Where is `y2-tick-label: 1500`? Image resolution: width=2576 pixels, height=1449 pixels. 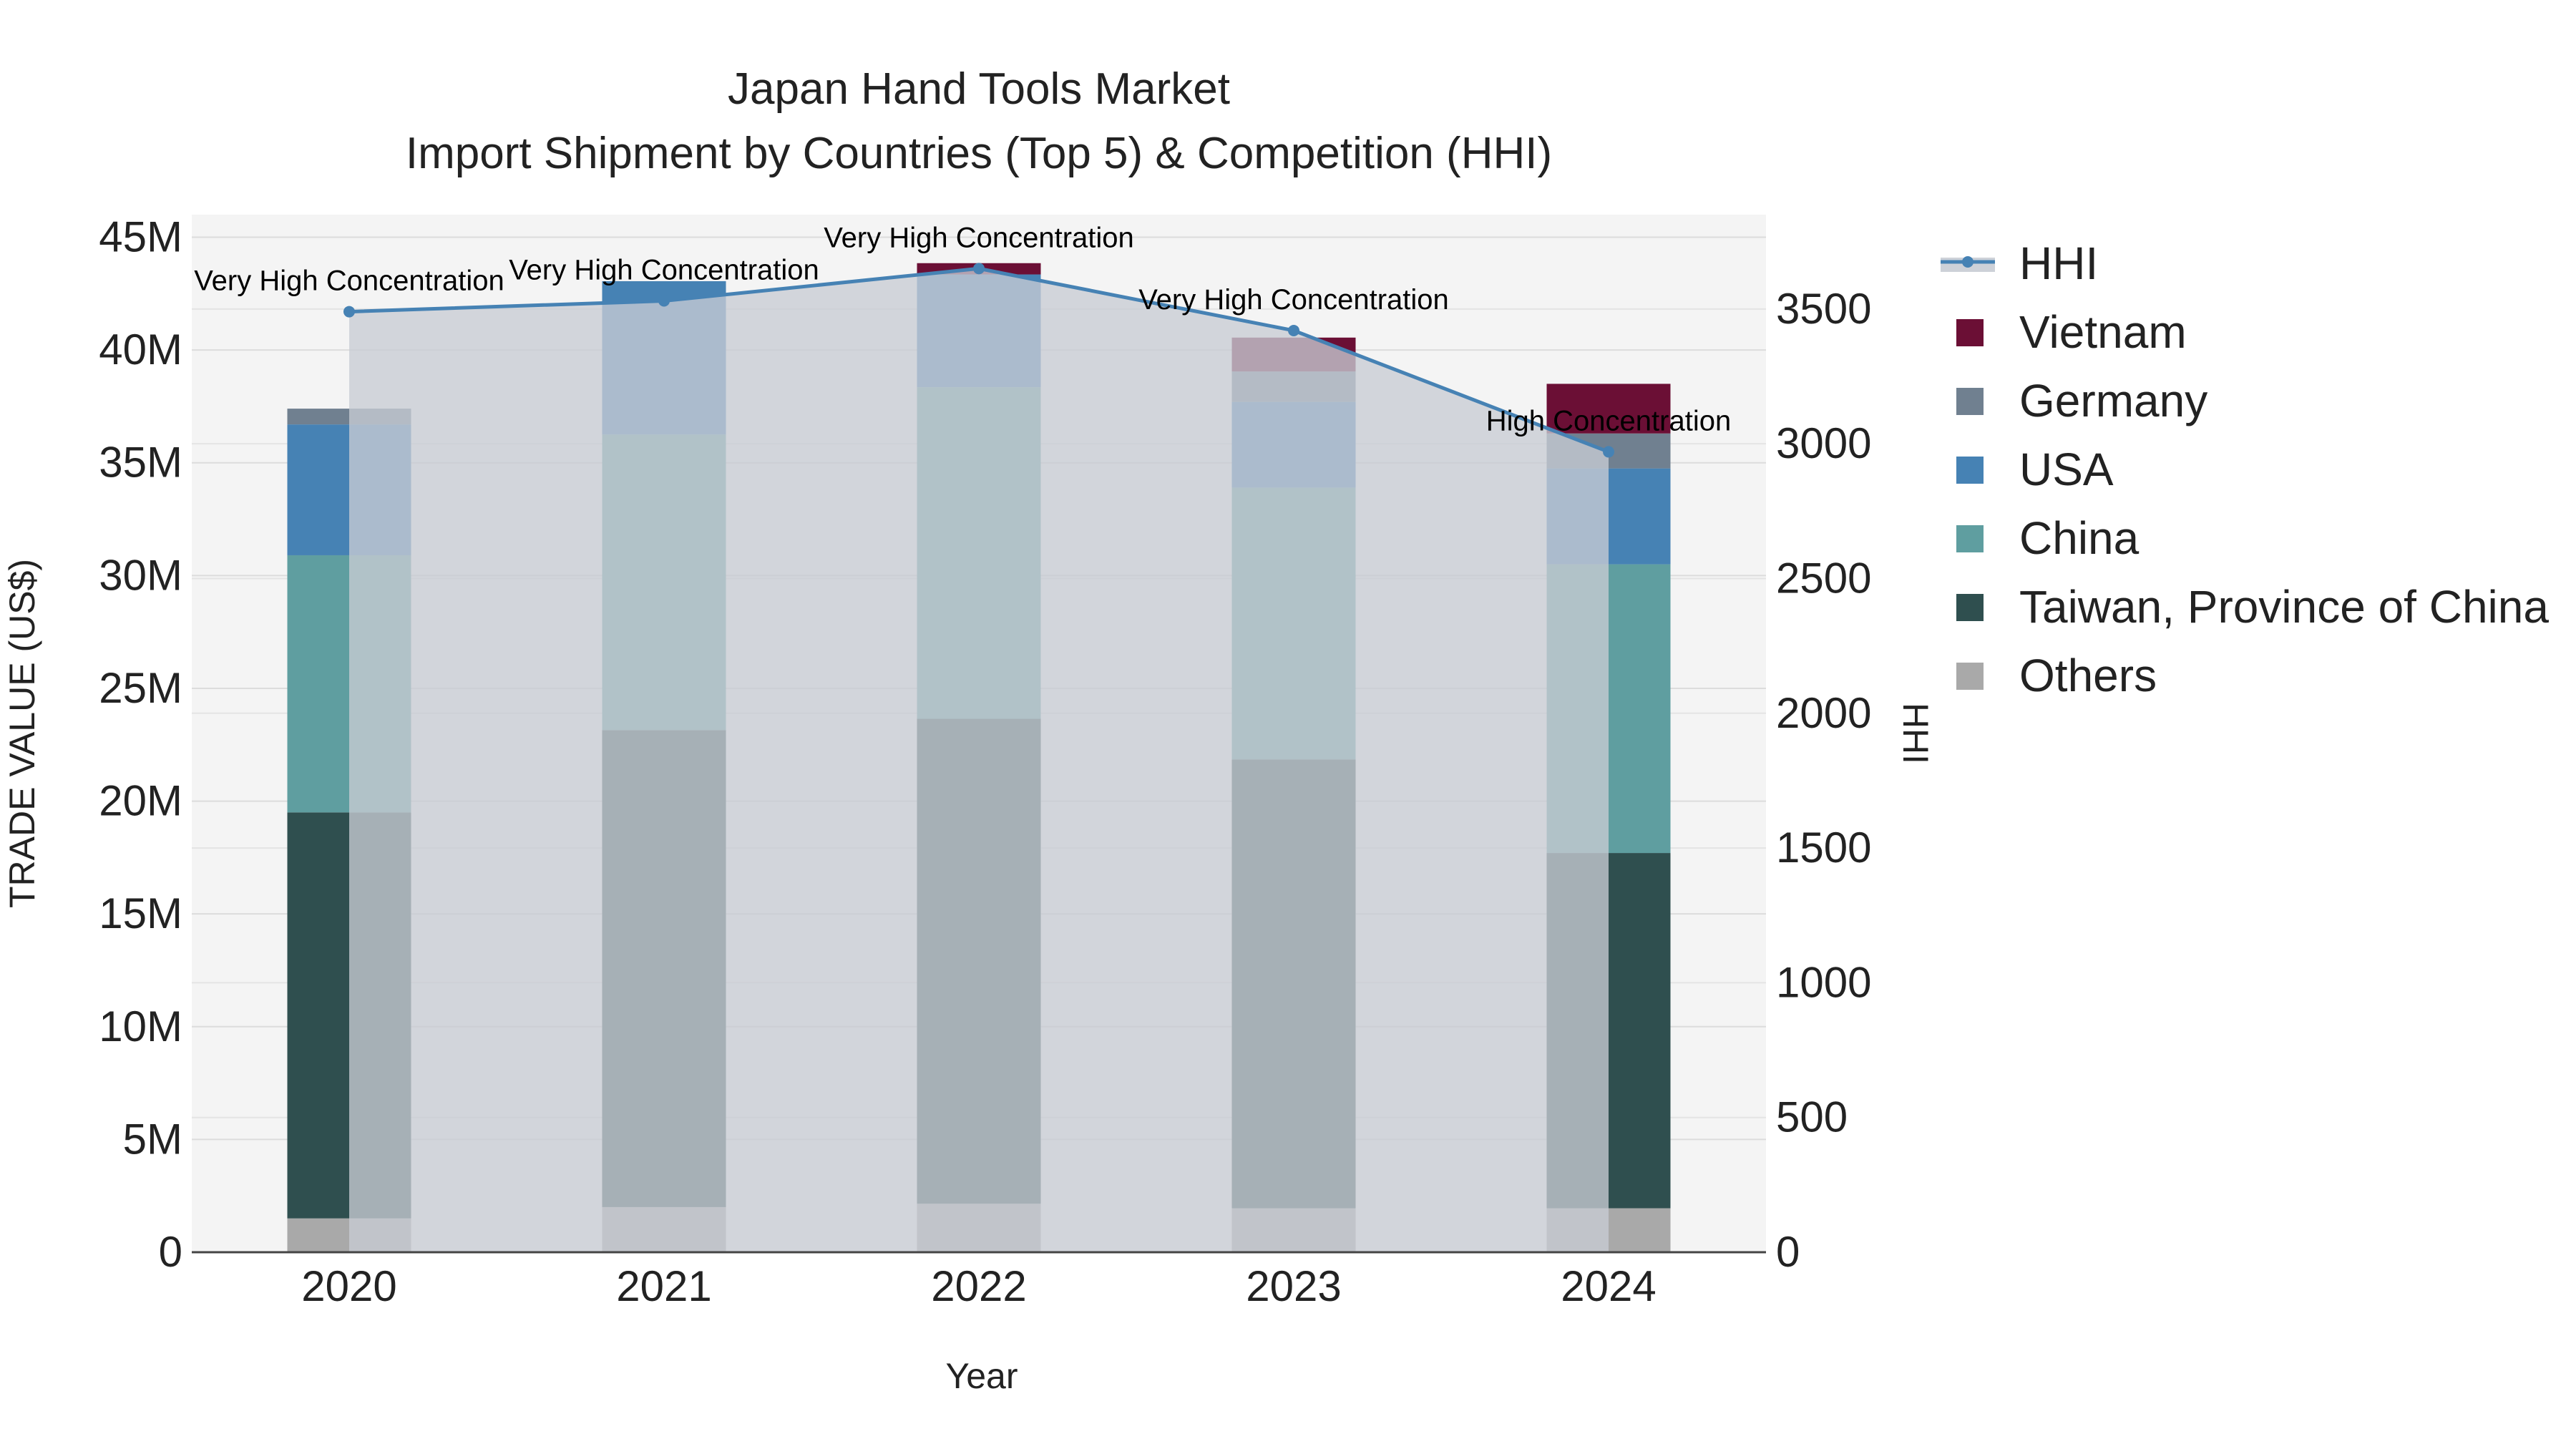 y2-tick-label: 1500 is located at coordinates (1823, 848).